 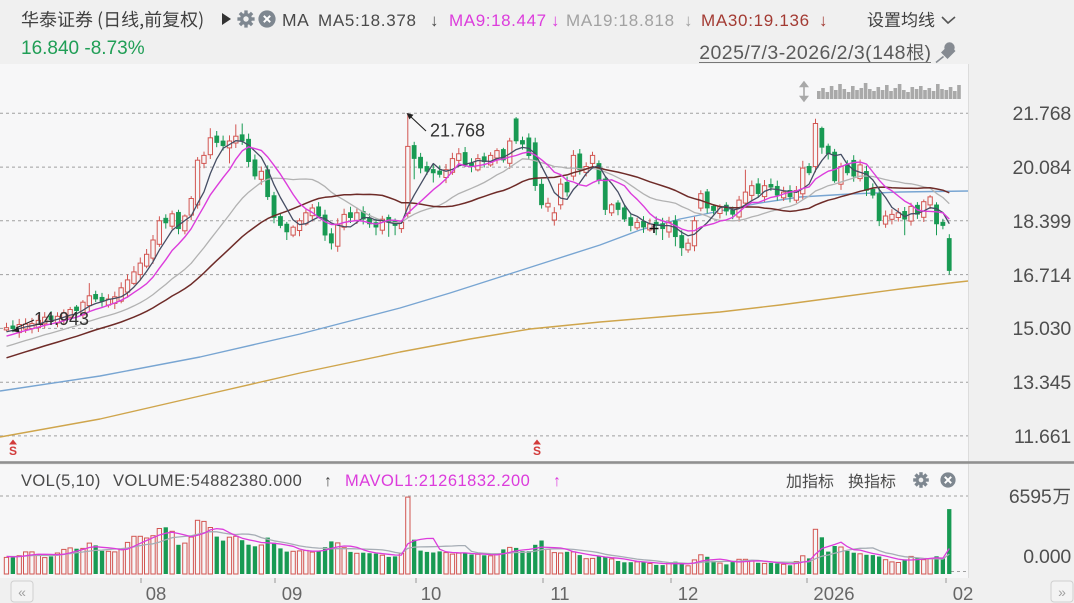 What do you see at coordinates (431, 593) in the screenshot?
I see `svg-text: 10` at bounding box center [431, 593].